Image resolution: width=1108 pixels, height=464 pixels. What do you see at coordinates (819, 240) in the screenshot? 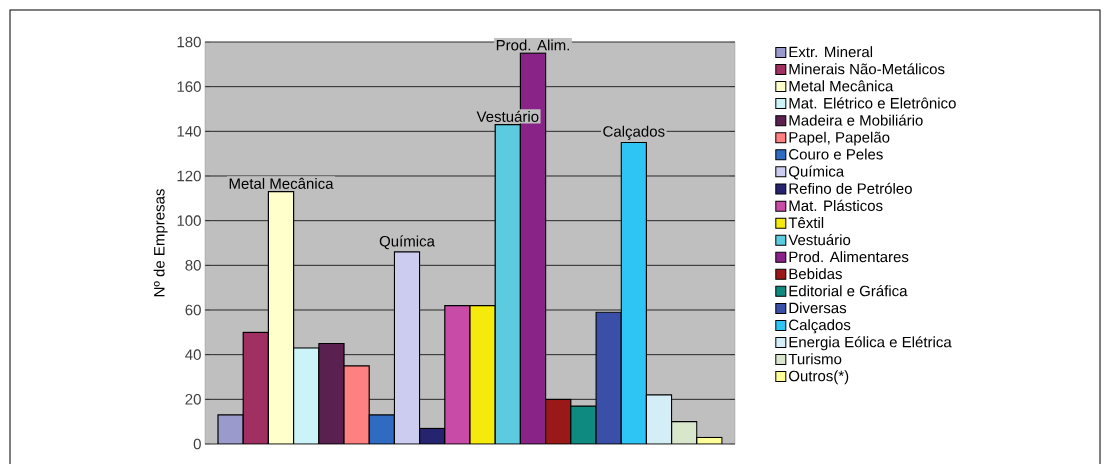
I see `legend-label: Vestuário` at bounding box center [819, 240].